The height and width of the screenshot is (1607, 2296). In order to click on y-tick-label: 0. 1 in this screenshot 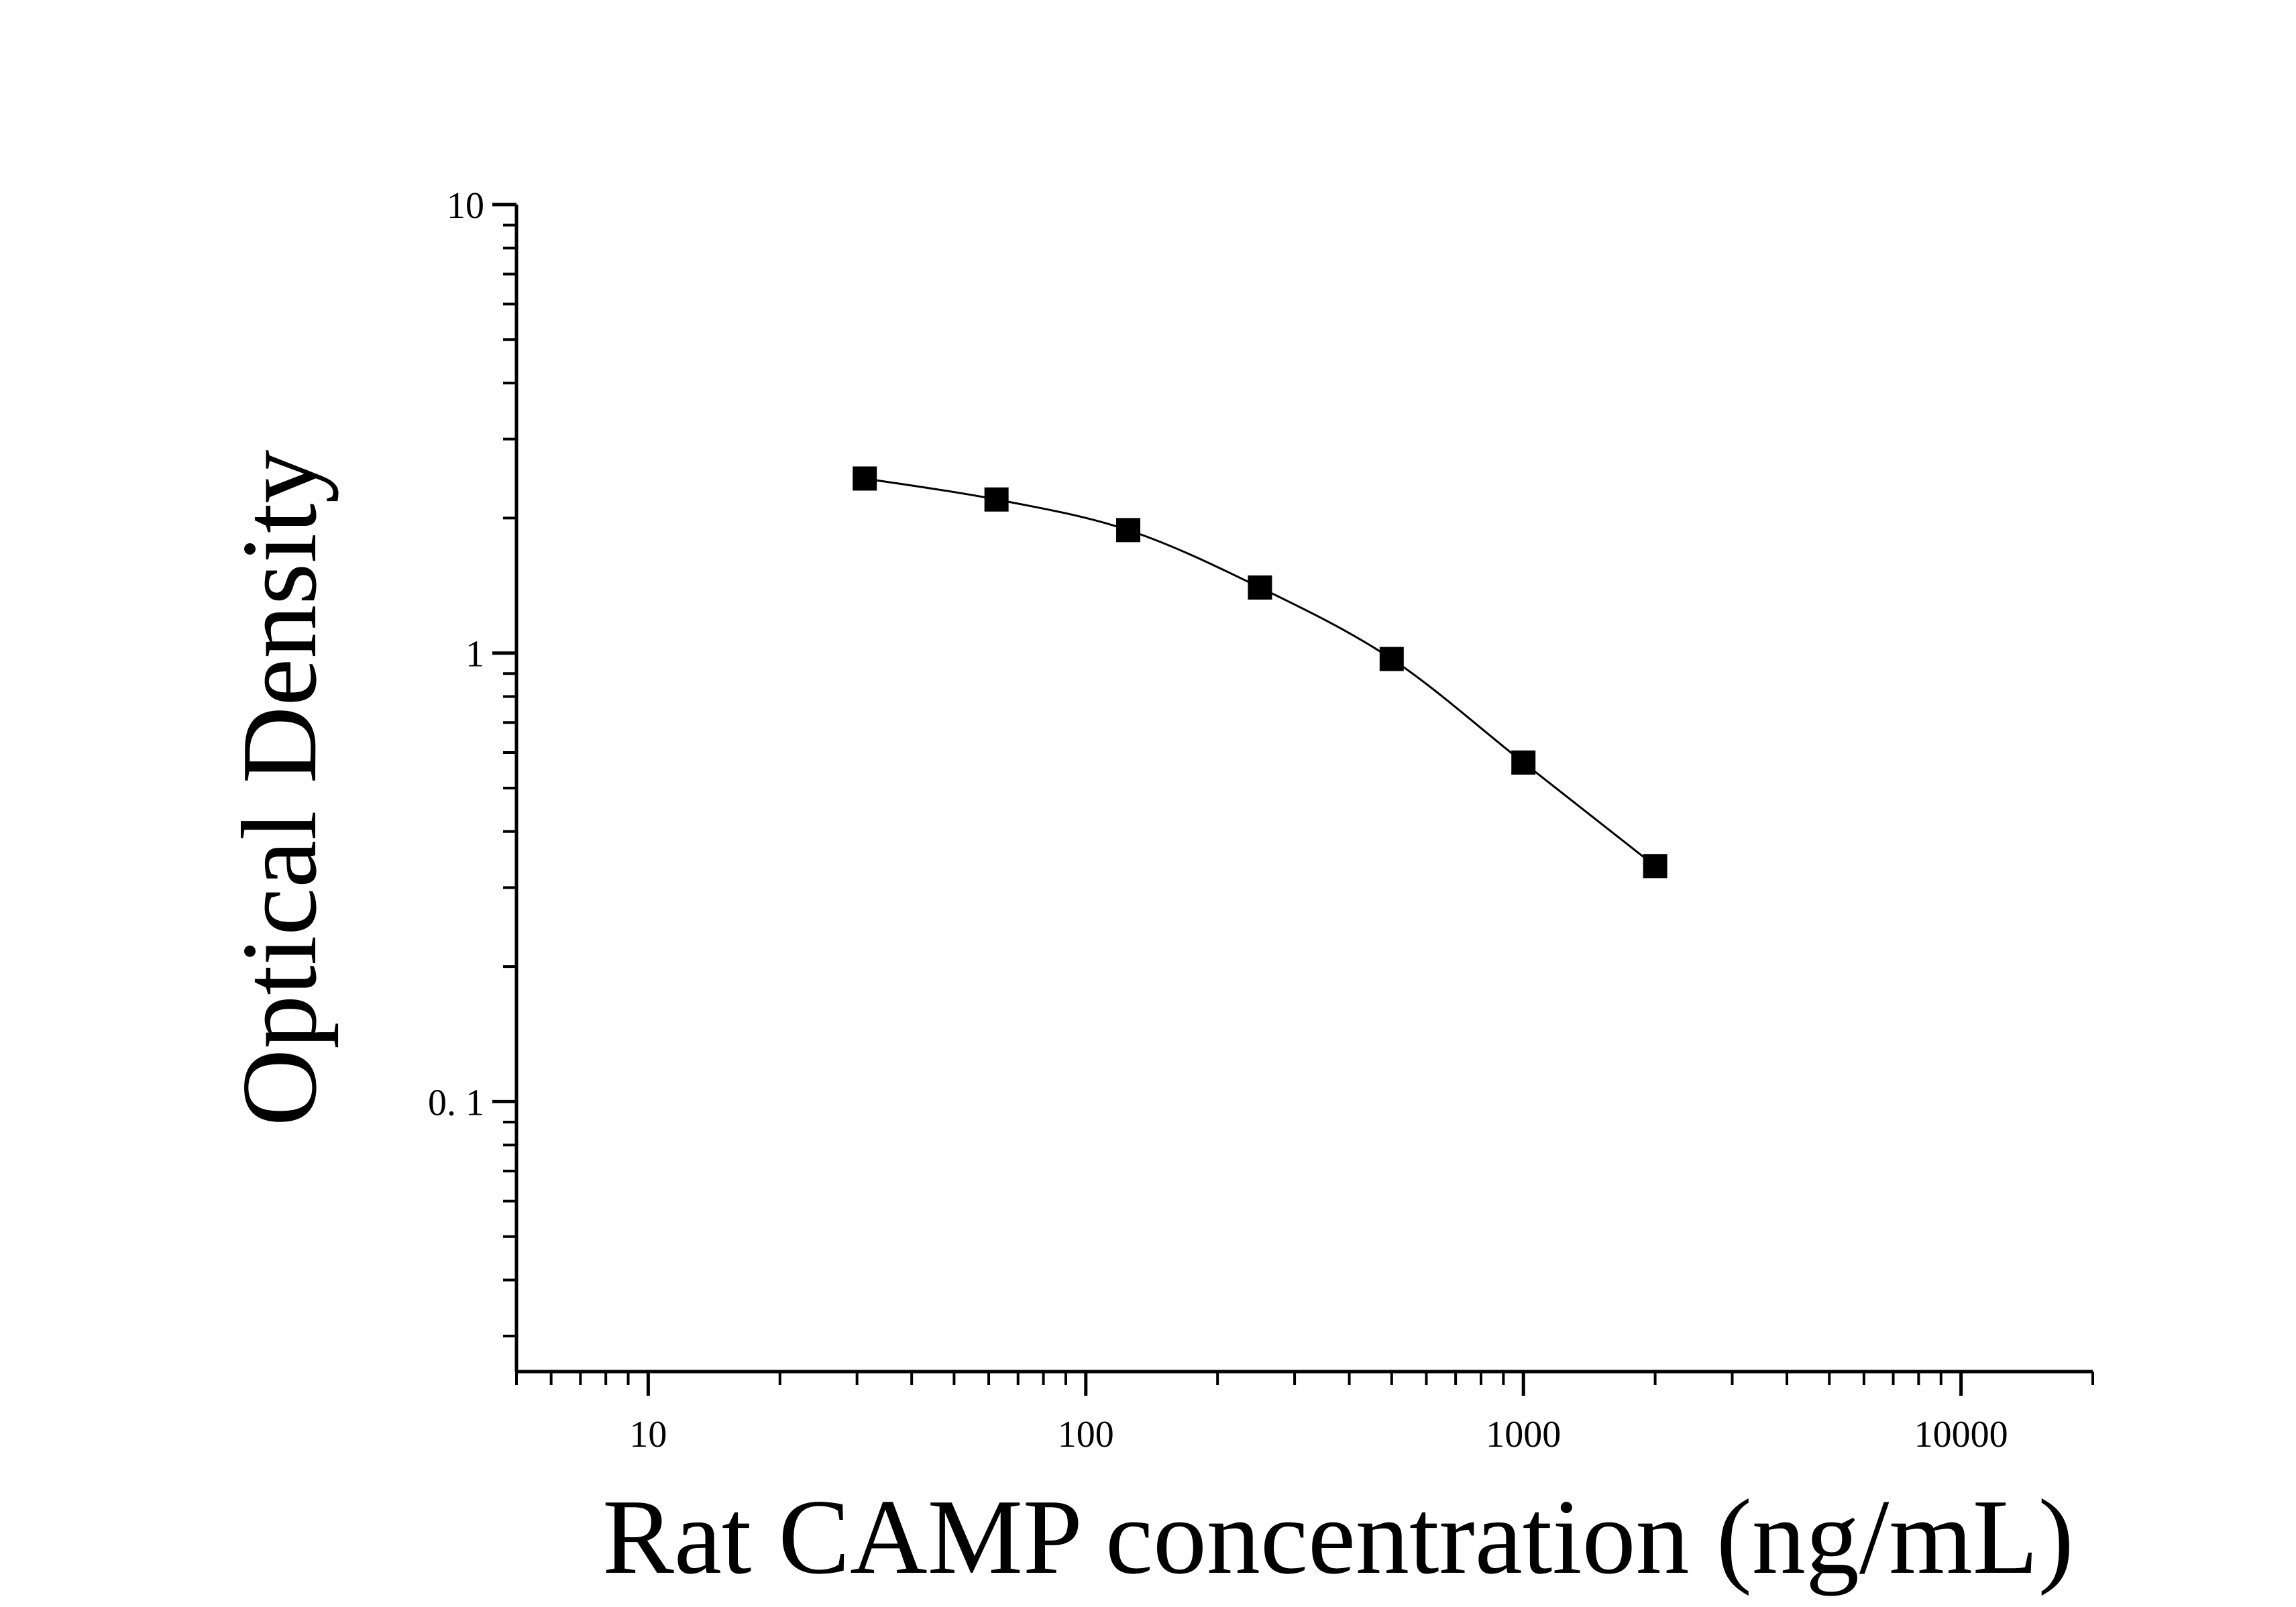, I will do `click(456, 1102)`.